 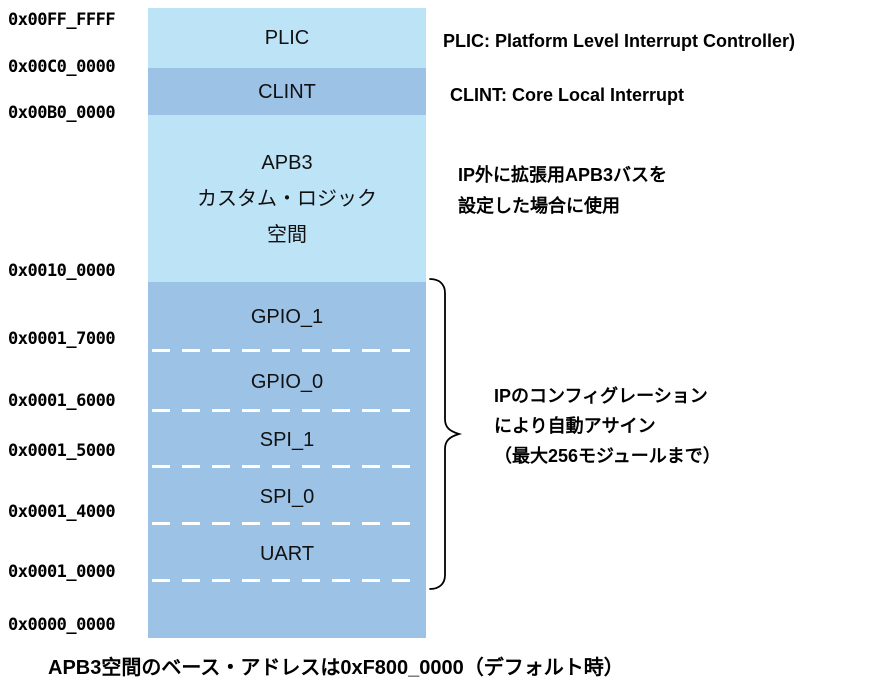 I want to click on memory-block-gpio-0: GPIO_0, so click(x=287, y=382).